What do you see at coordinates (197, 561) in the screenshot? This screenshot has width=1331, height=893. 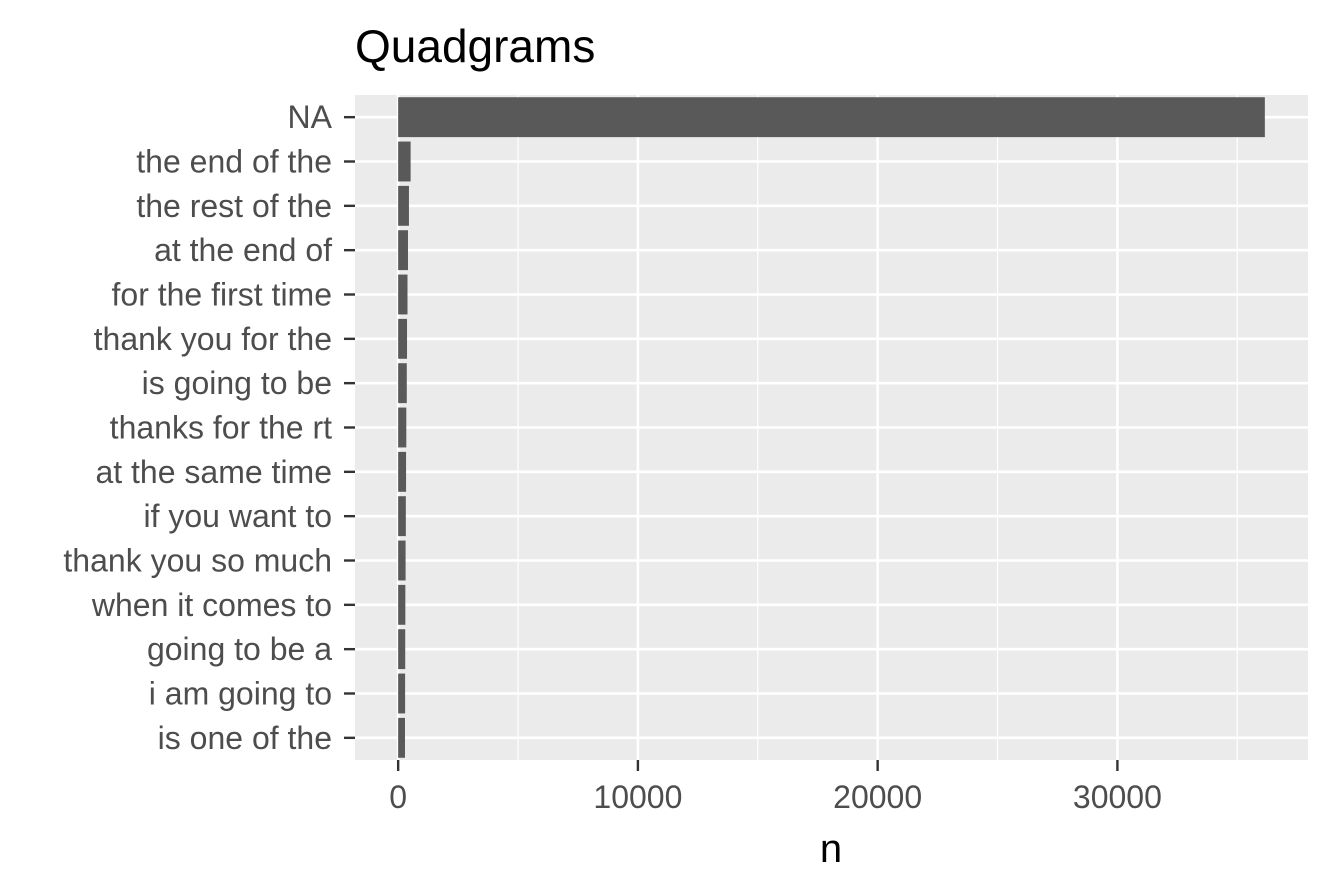 I see `y-tick-label: thank you so much` at bounding box center [197, 561].